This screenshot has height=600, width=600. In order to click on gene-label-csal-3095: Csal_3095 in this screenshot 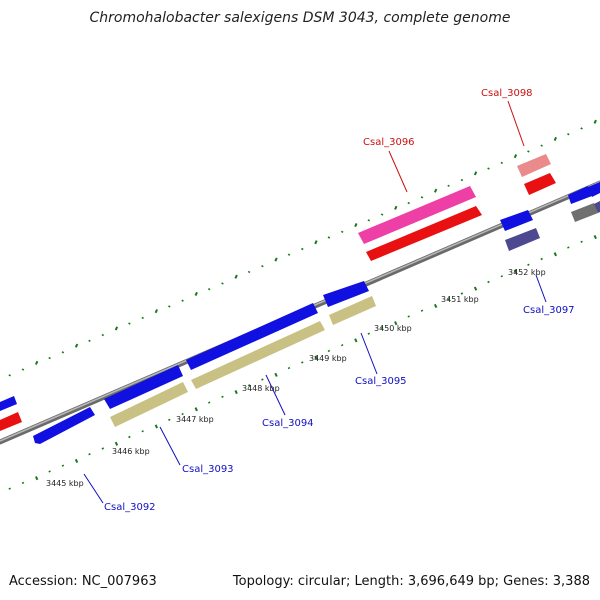, I will do `click(381, 381)`.